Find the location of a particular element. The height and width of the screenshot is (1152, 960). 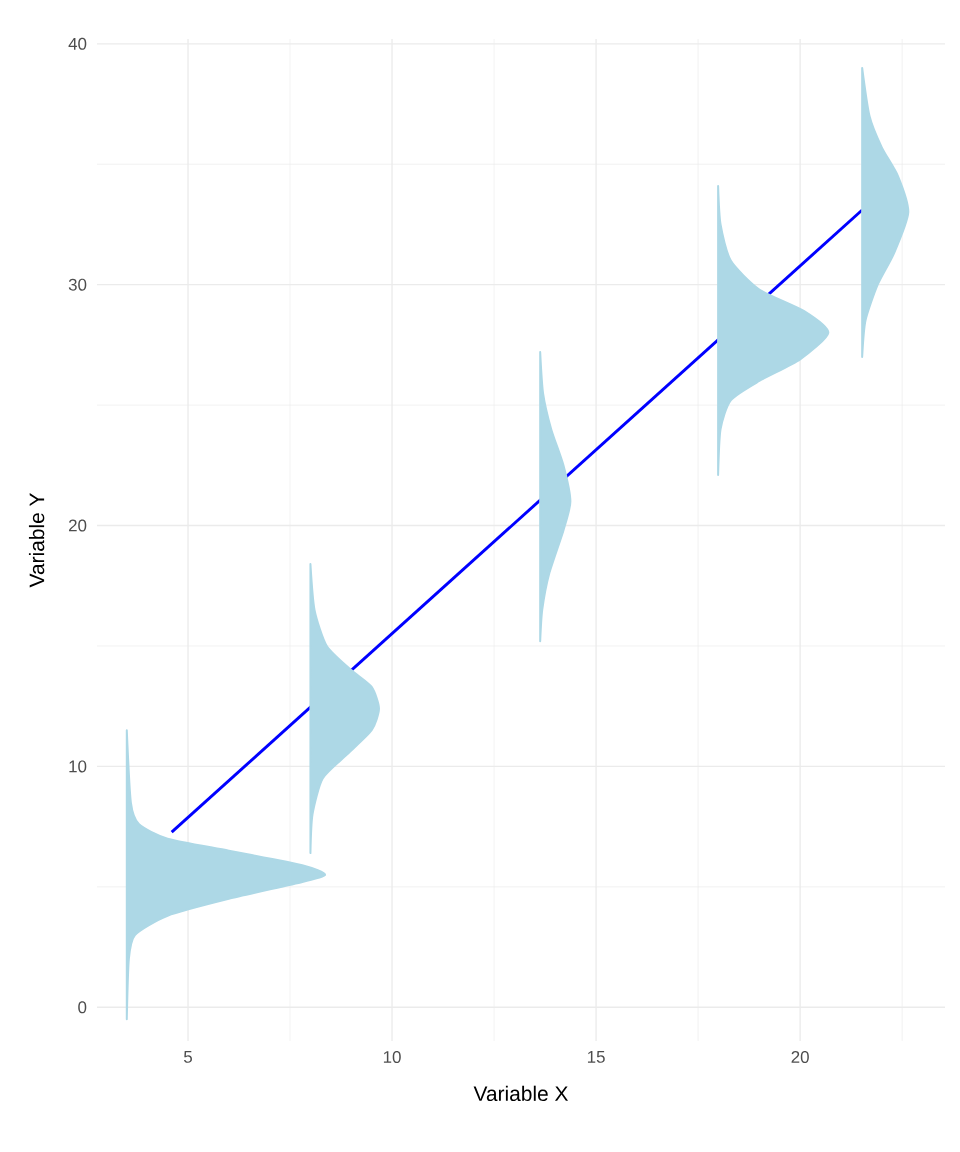

x-tick-label: 5 is located at coordinates (187, 1057).